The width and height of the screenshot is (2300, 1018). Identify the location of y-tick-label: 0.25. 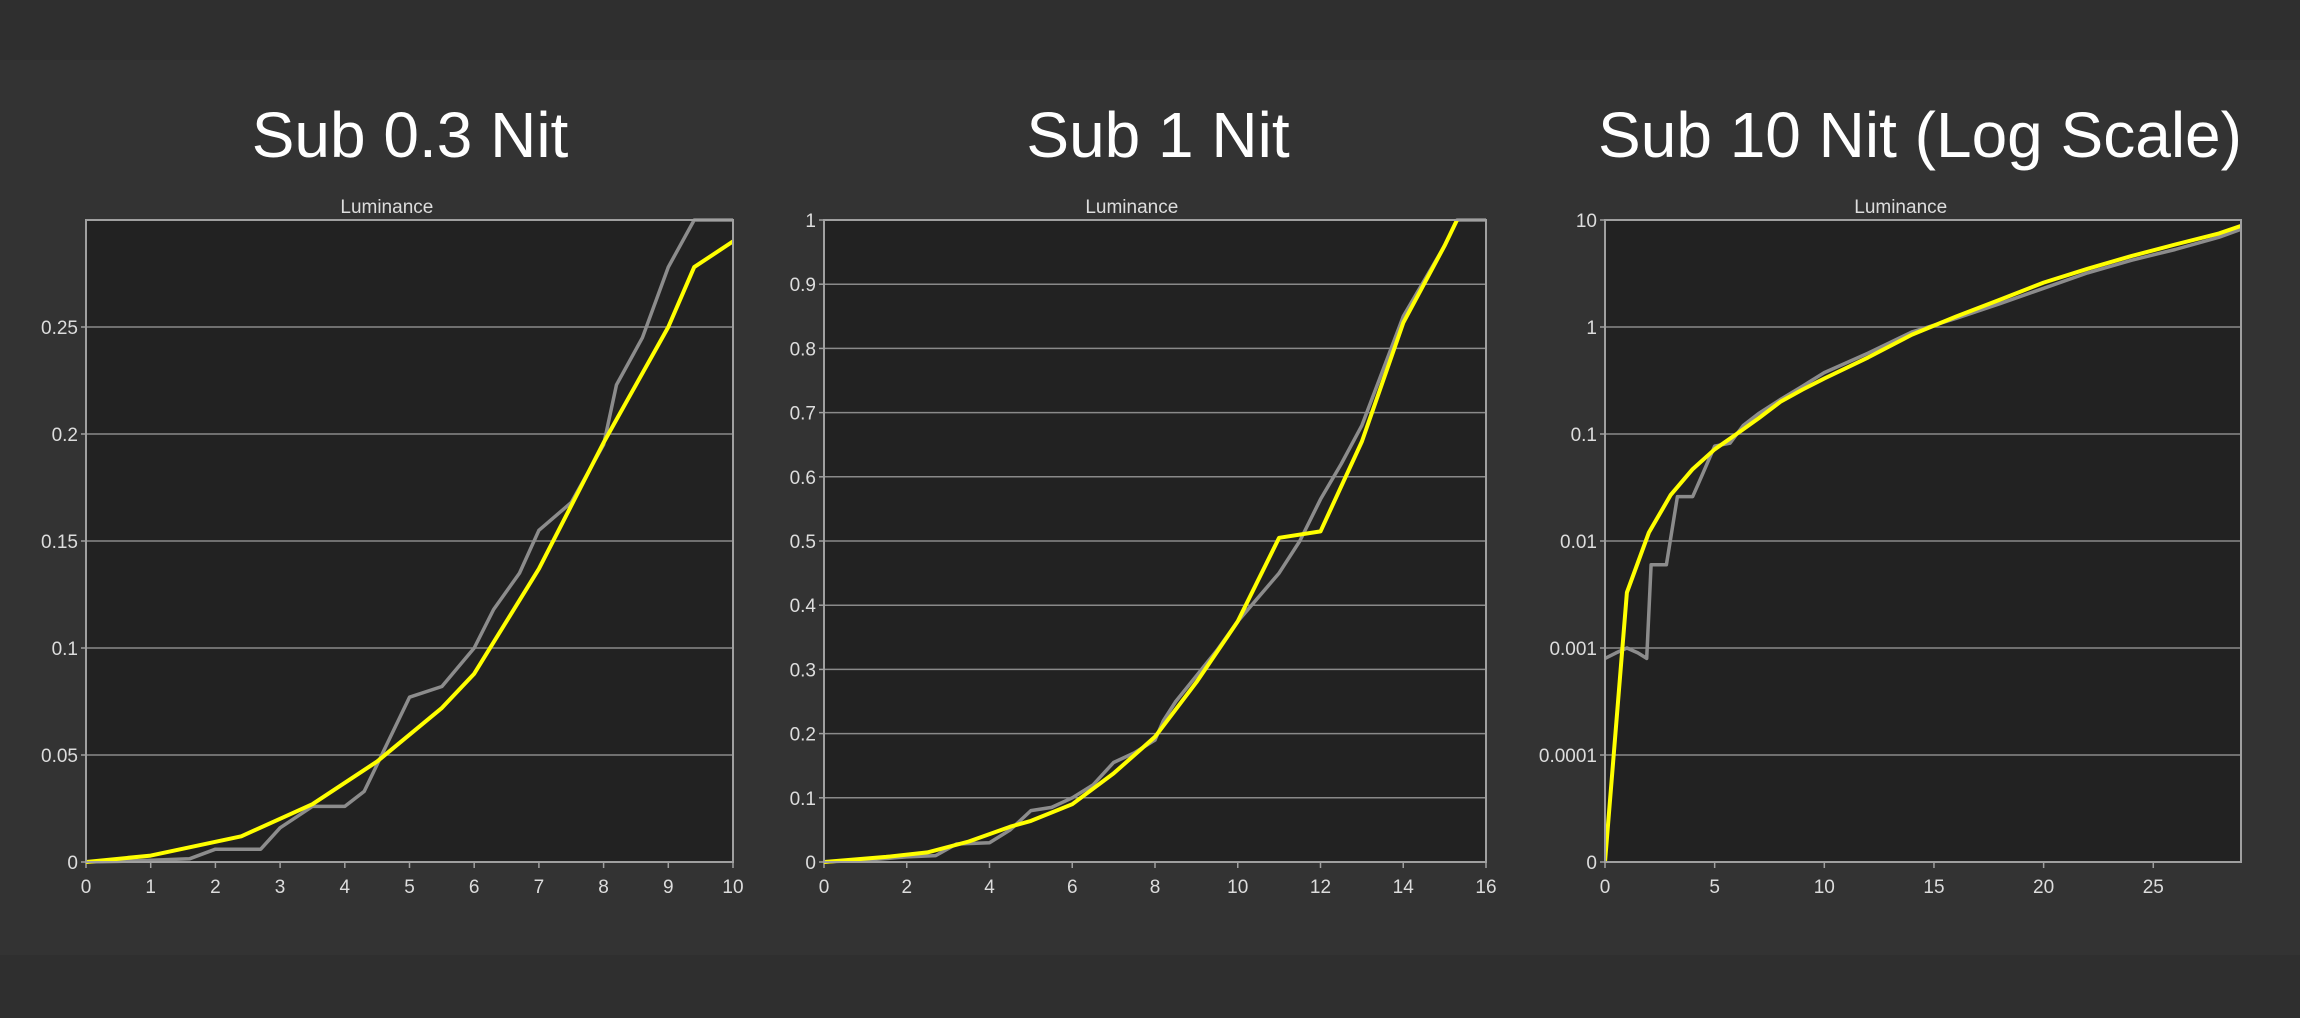
(59, 328).